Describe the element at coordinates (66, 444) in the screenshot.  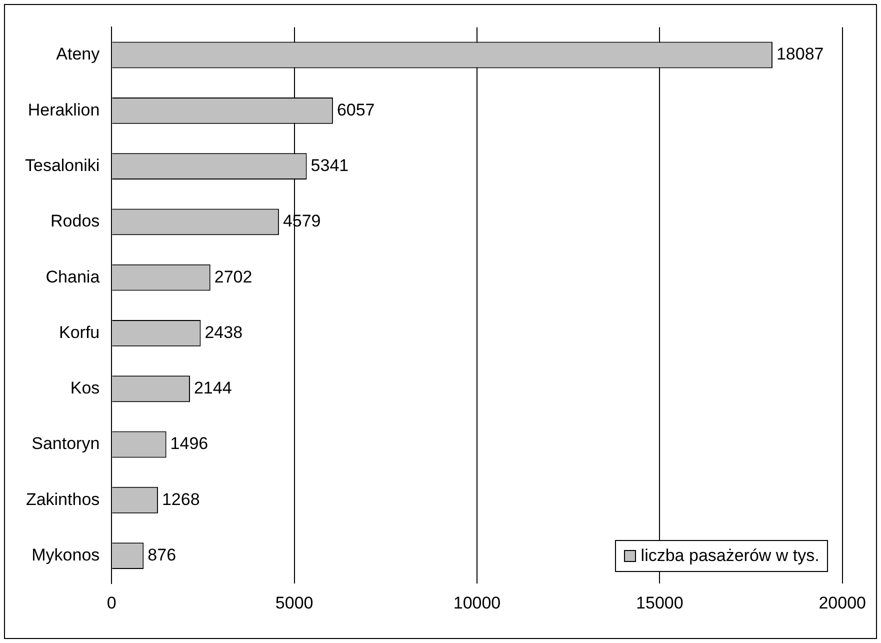
I see `y-tick-label: Santoryn` at that location.